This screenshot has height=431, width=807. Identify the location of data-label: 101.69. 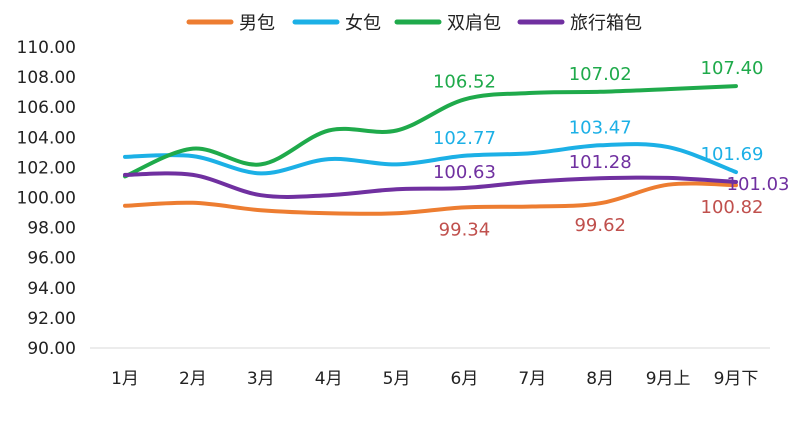
(732, 154).